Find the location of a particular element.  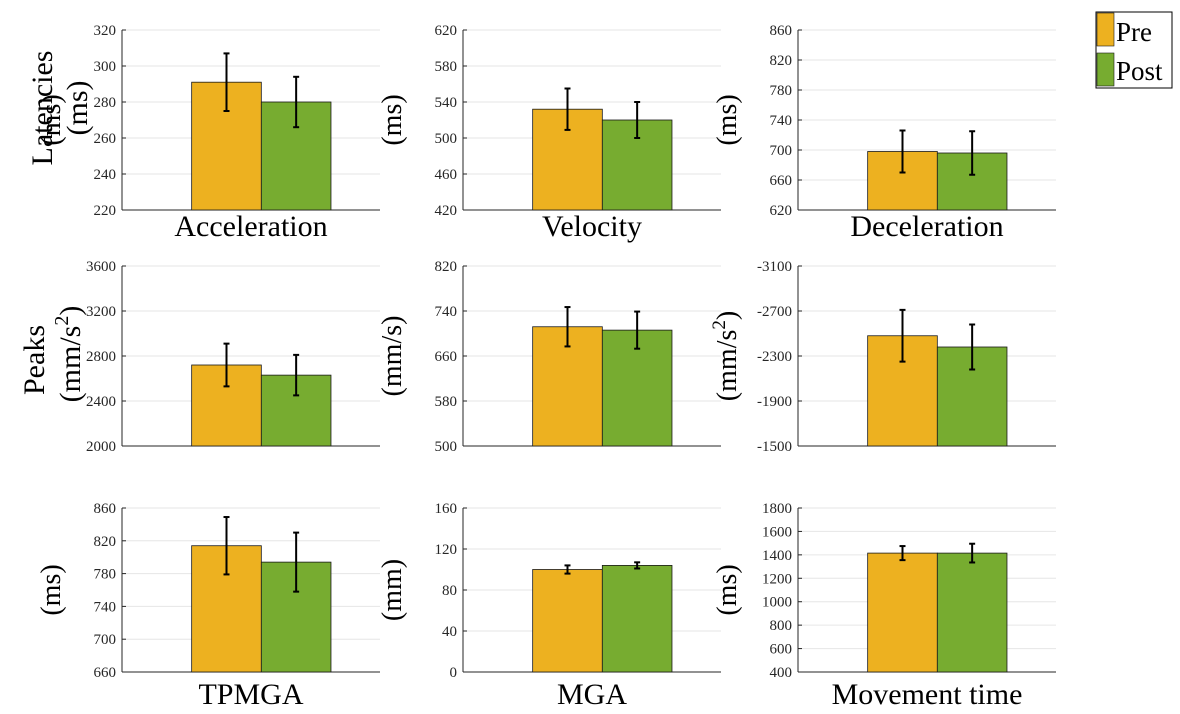

panel-9-ytick-label: 1200 is located at coordinates (777, 579).